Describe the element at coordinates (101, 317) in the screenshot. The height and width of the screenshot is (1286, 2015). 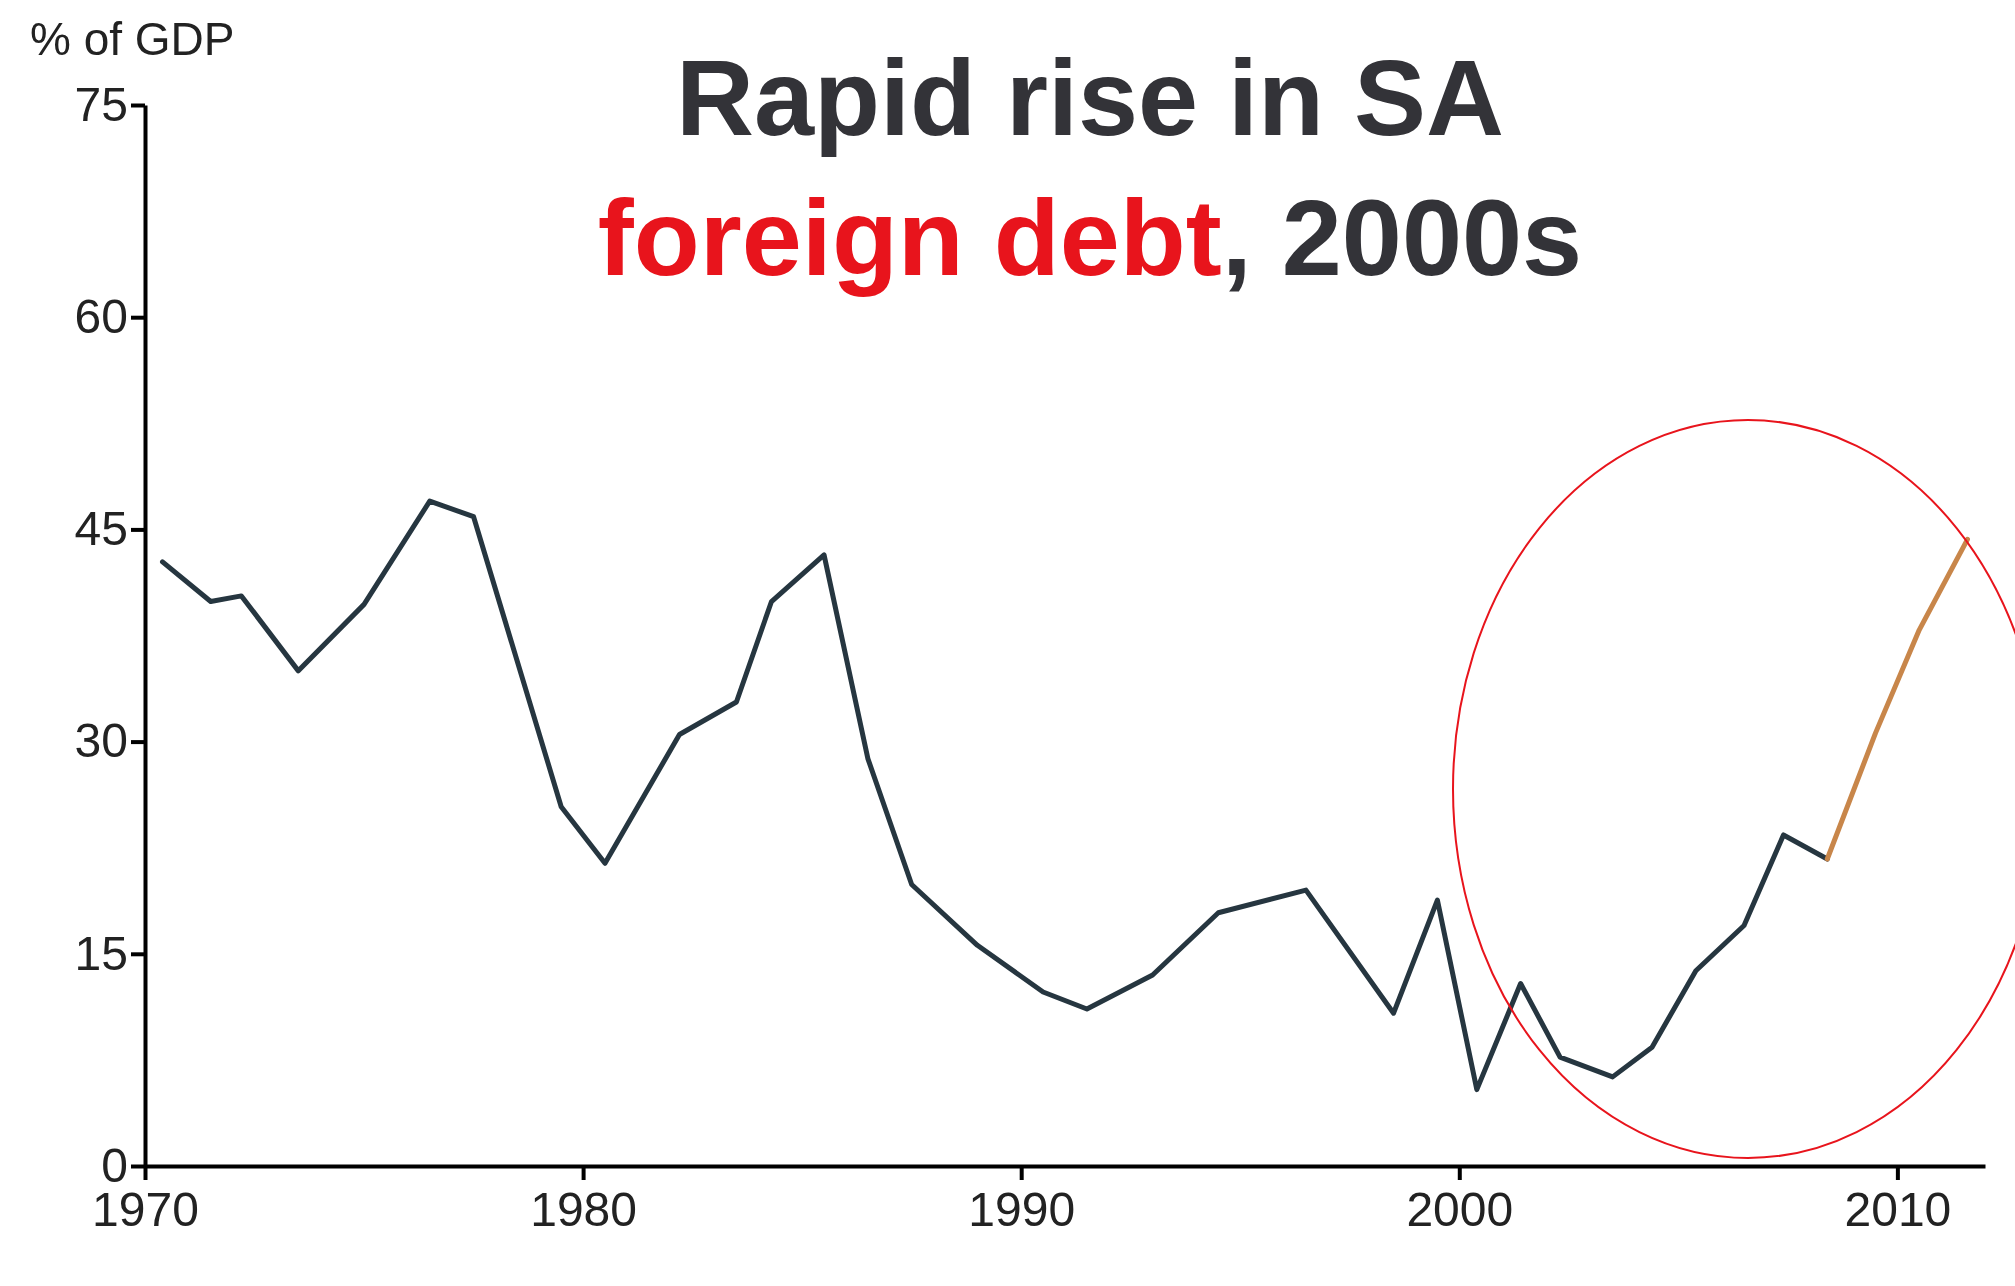
I see `y-tick-label: 60` at that location.